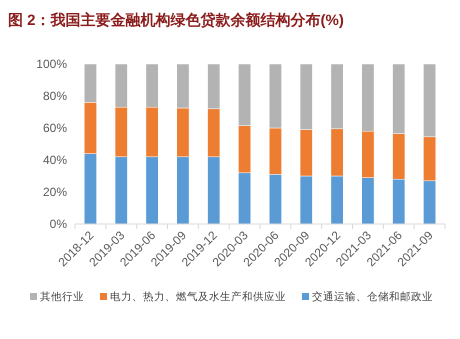 The height and width of the screenshot is (339, 460). What do you see at coordinates (55, 128) in the screenshot?
I see `y-tick-label: 60%` at bounding box center [55, 128].